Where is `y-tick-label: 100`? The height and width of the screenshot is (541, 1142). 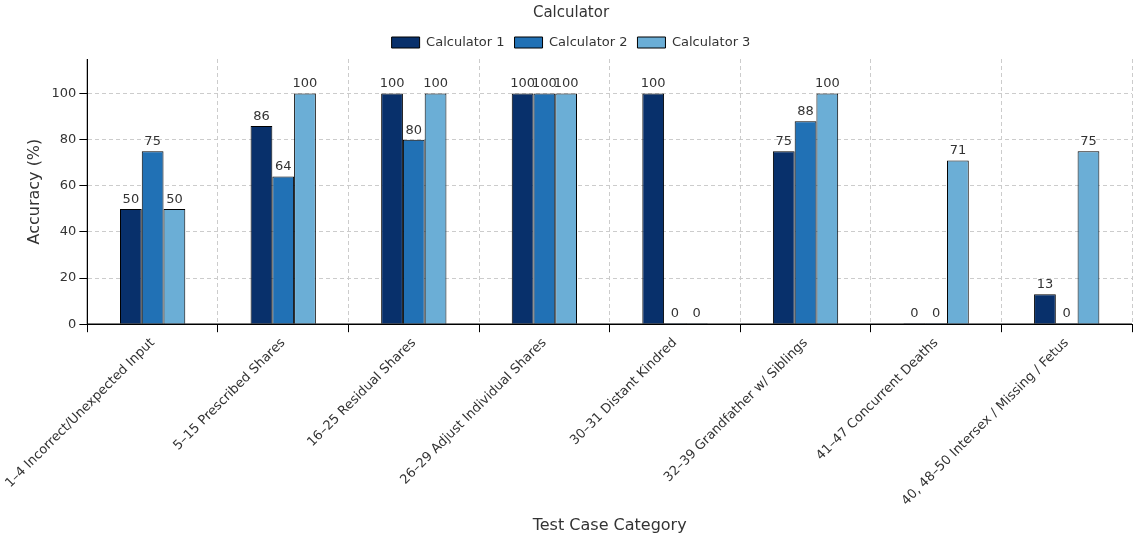 y-tick-label: 100 is located at coordinates (64, 92).